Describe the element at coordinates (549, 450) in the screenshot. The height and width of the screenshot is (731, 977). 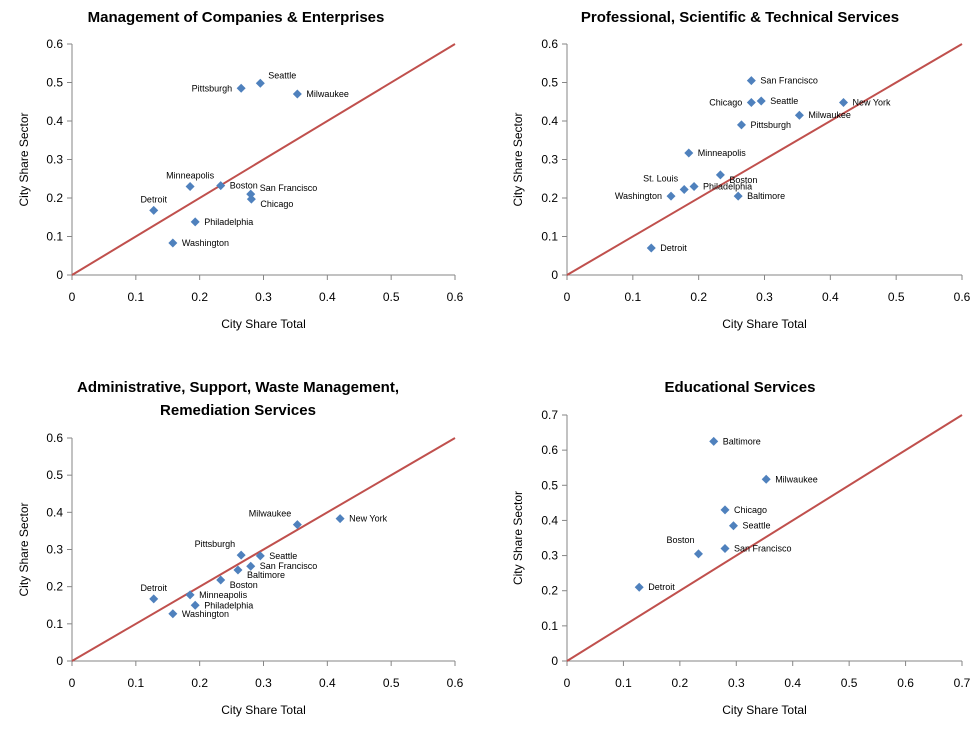
I see `y-tick-label: 0.6` at that location.